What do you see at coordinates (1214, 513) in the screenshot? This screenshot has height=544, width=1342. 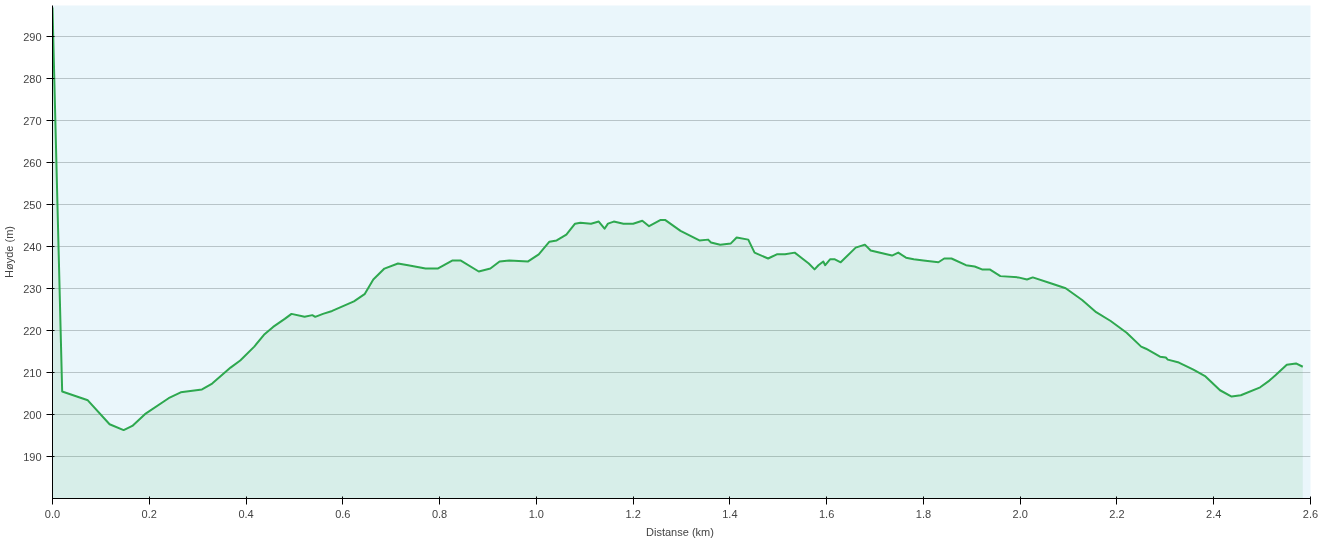 I see `x-tick-label: 2.4` at bounding box center [1214, 513].